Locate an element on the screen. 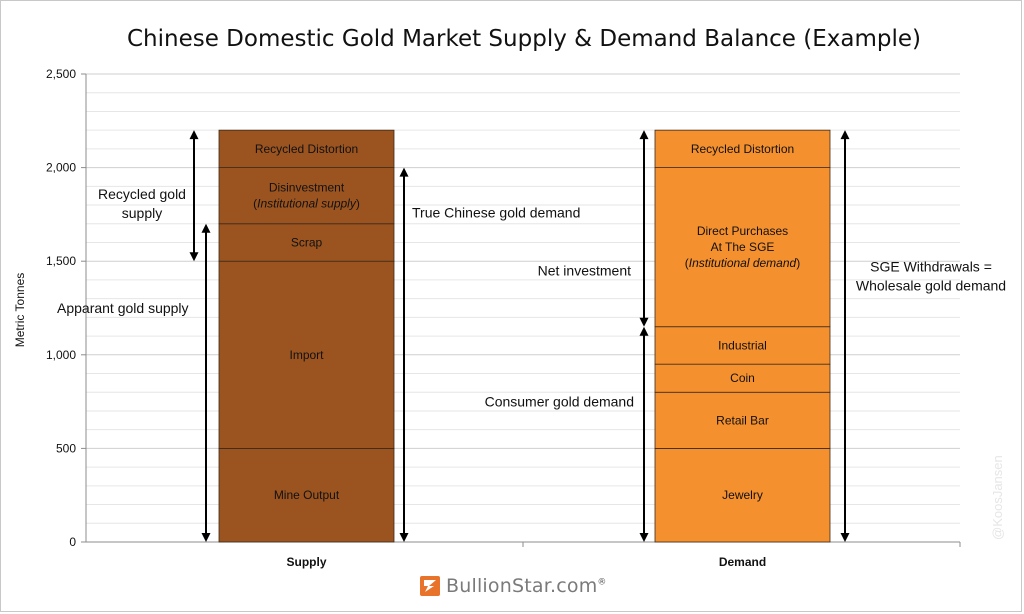 The image size is (1024, 614). logo-registered-mark: ® is located at coordinates (602, 582).